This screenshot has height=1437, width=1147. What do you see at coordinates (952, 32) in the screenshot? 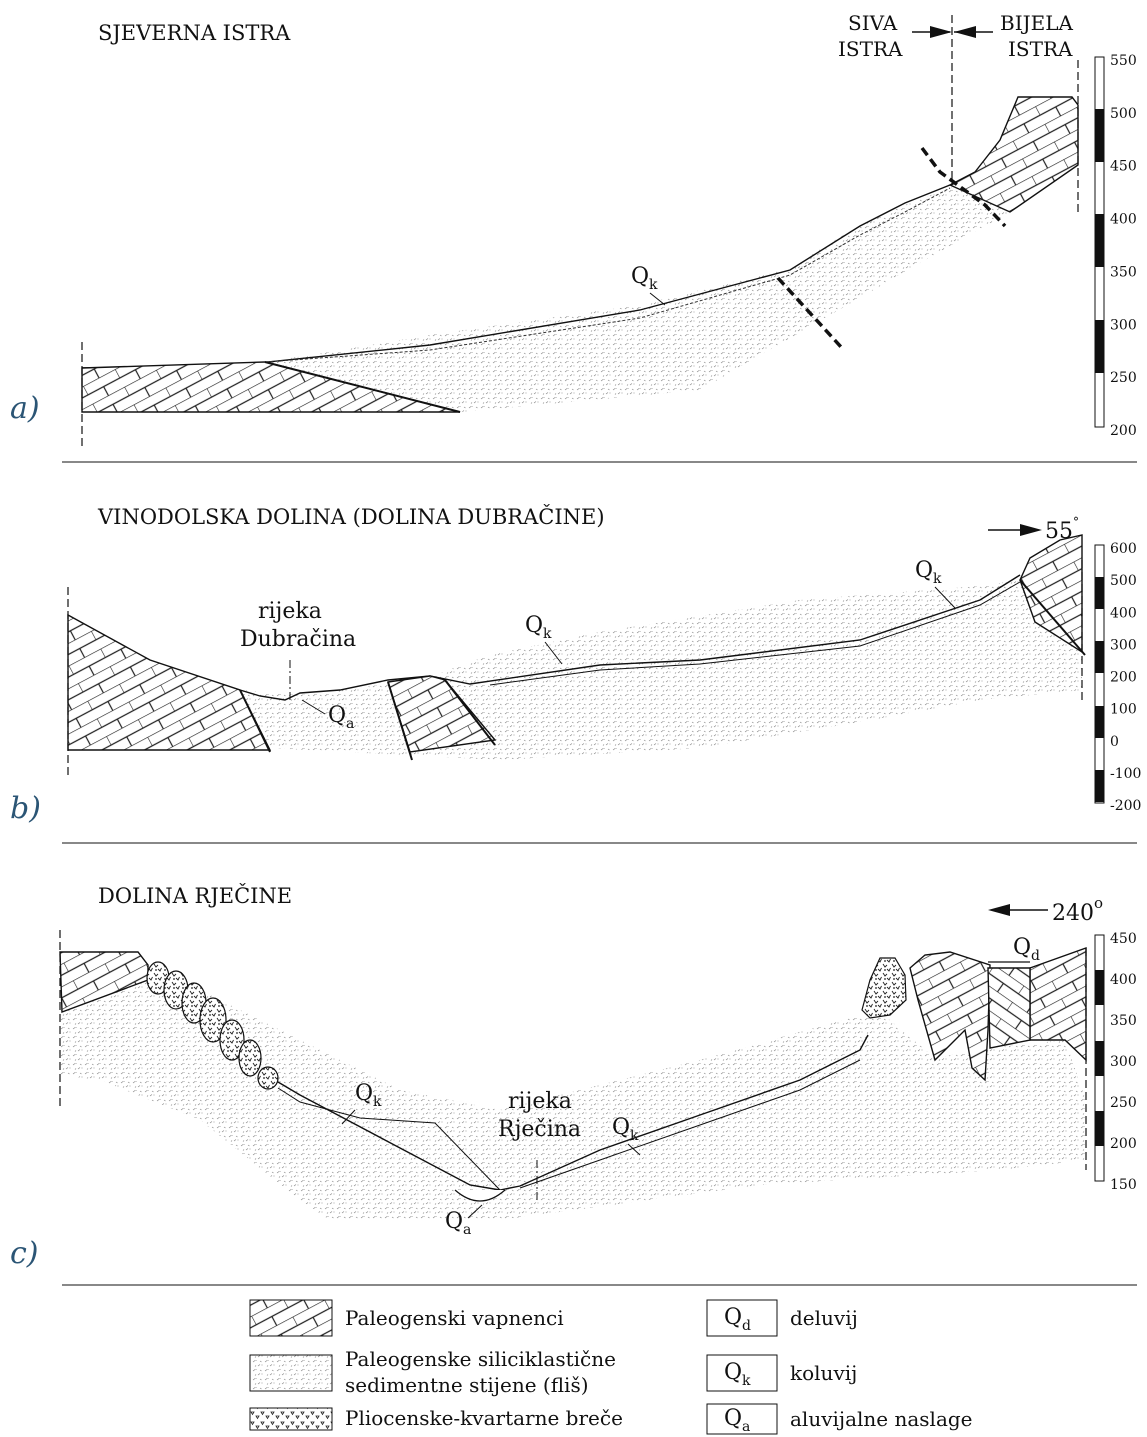
I see `convergence-arrows-icon` at bounding box center [952, 32].